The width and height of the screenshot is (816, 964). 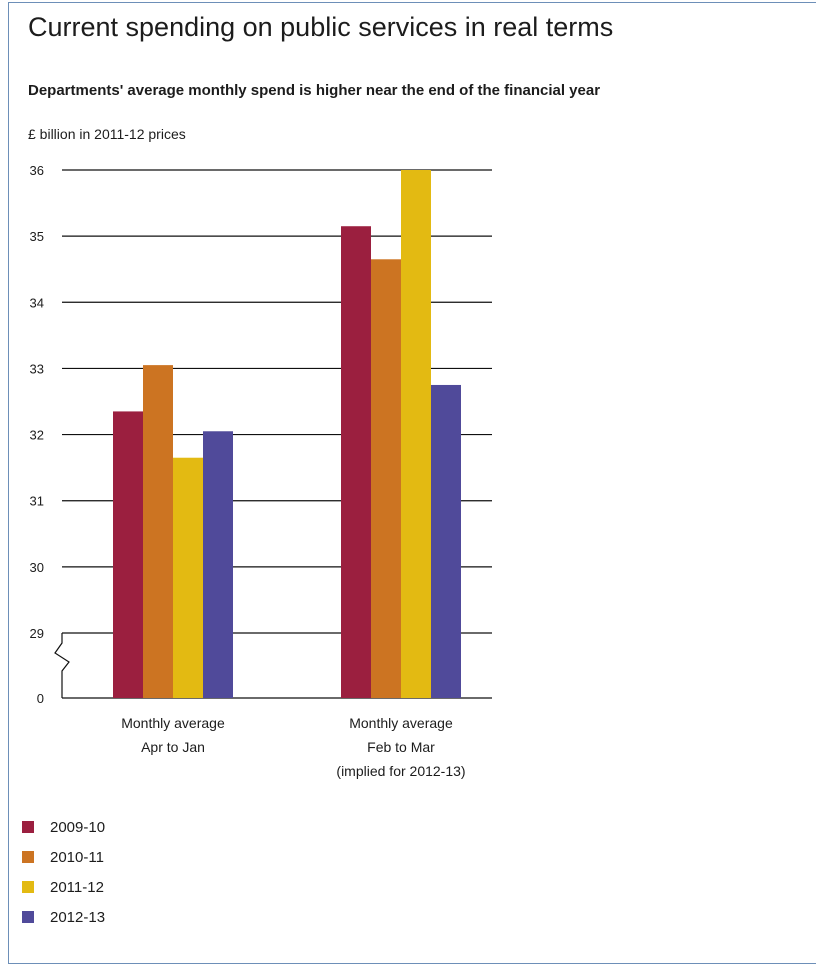 What do you see at coordinates (386, 478) in the screenshot?
I see `bar-2010-11-cat1` at bounding box center [386, 478].